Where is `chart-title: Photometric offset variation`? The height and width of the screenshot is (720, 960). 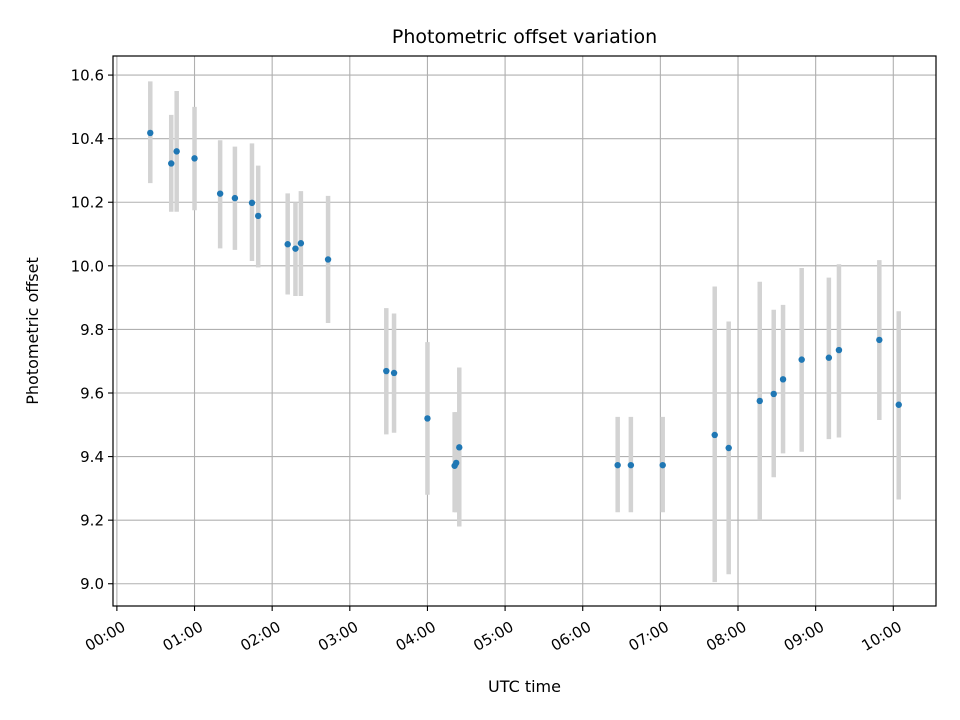
chart-title: Photometric offset variation is located at coordinates (524, 37).